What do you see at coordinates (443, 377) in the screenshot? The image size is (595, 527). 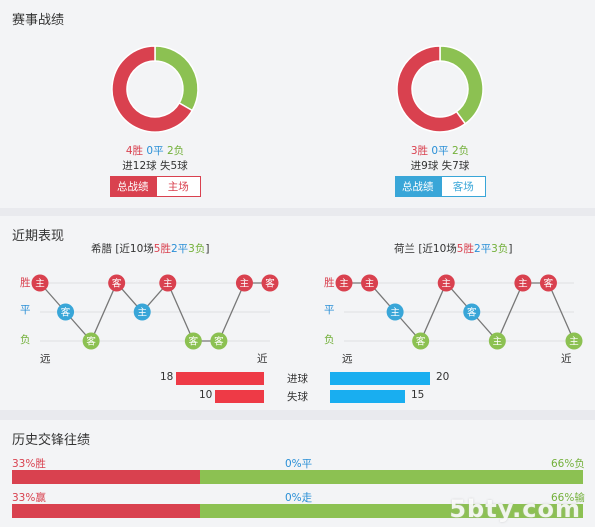 I see `right-goals-for-value: 20` at bounding box center [443, 377].